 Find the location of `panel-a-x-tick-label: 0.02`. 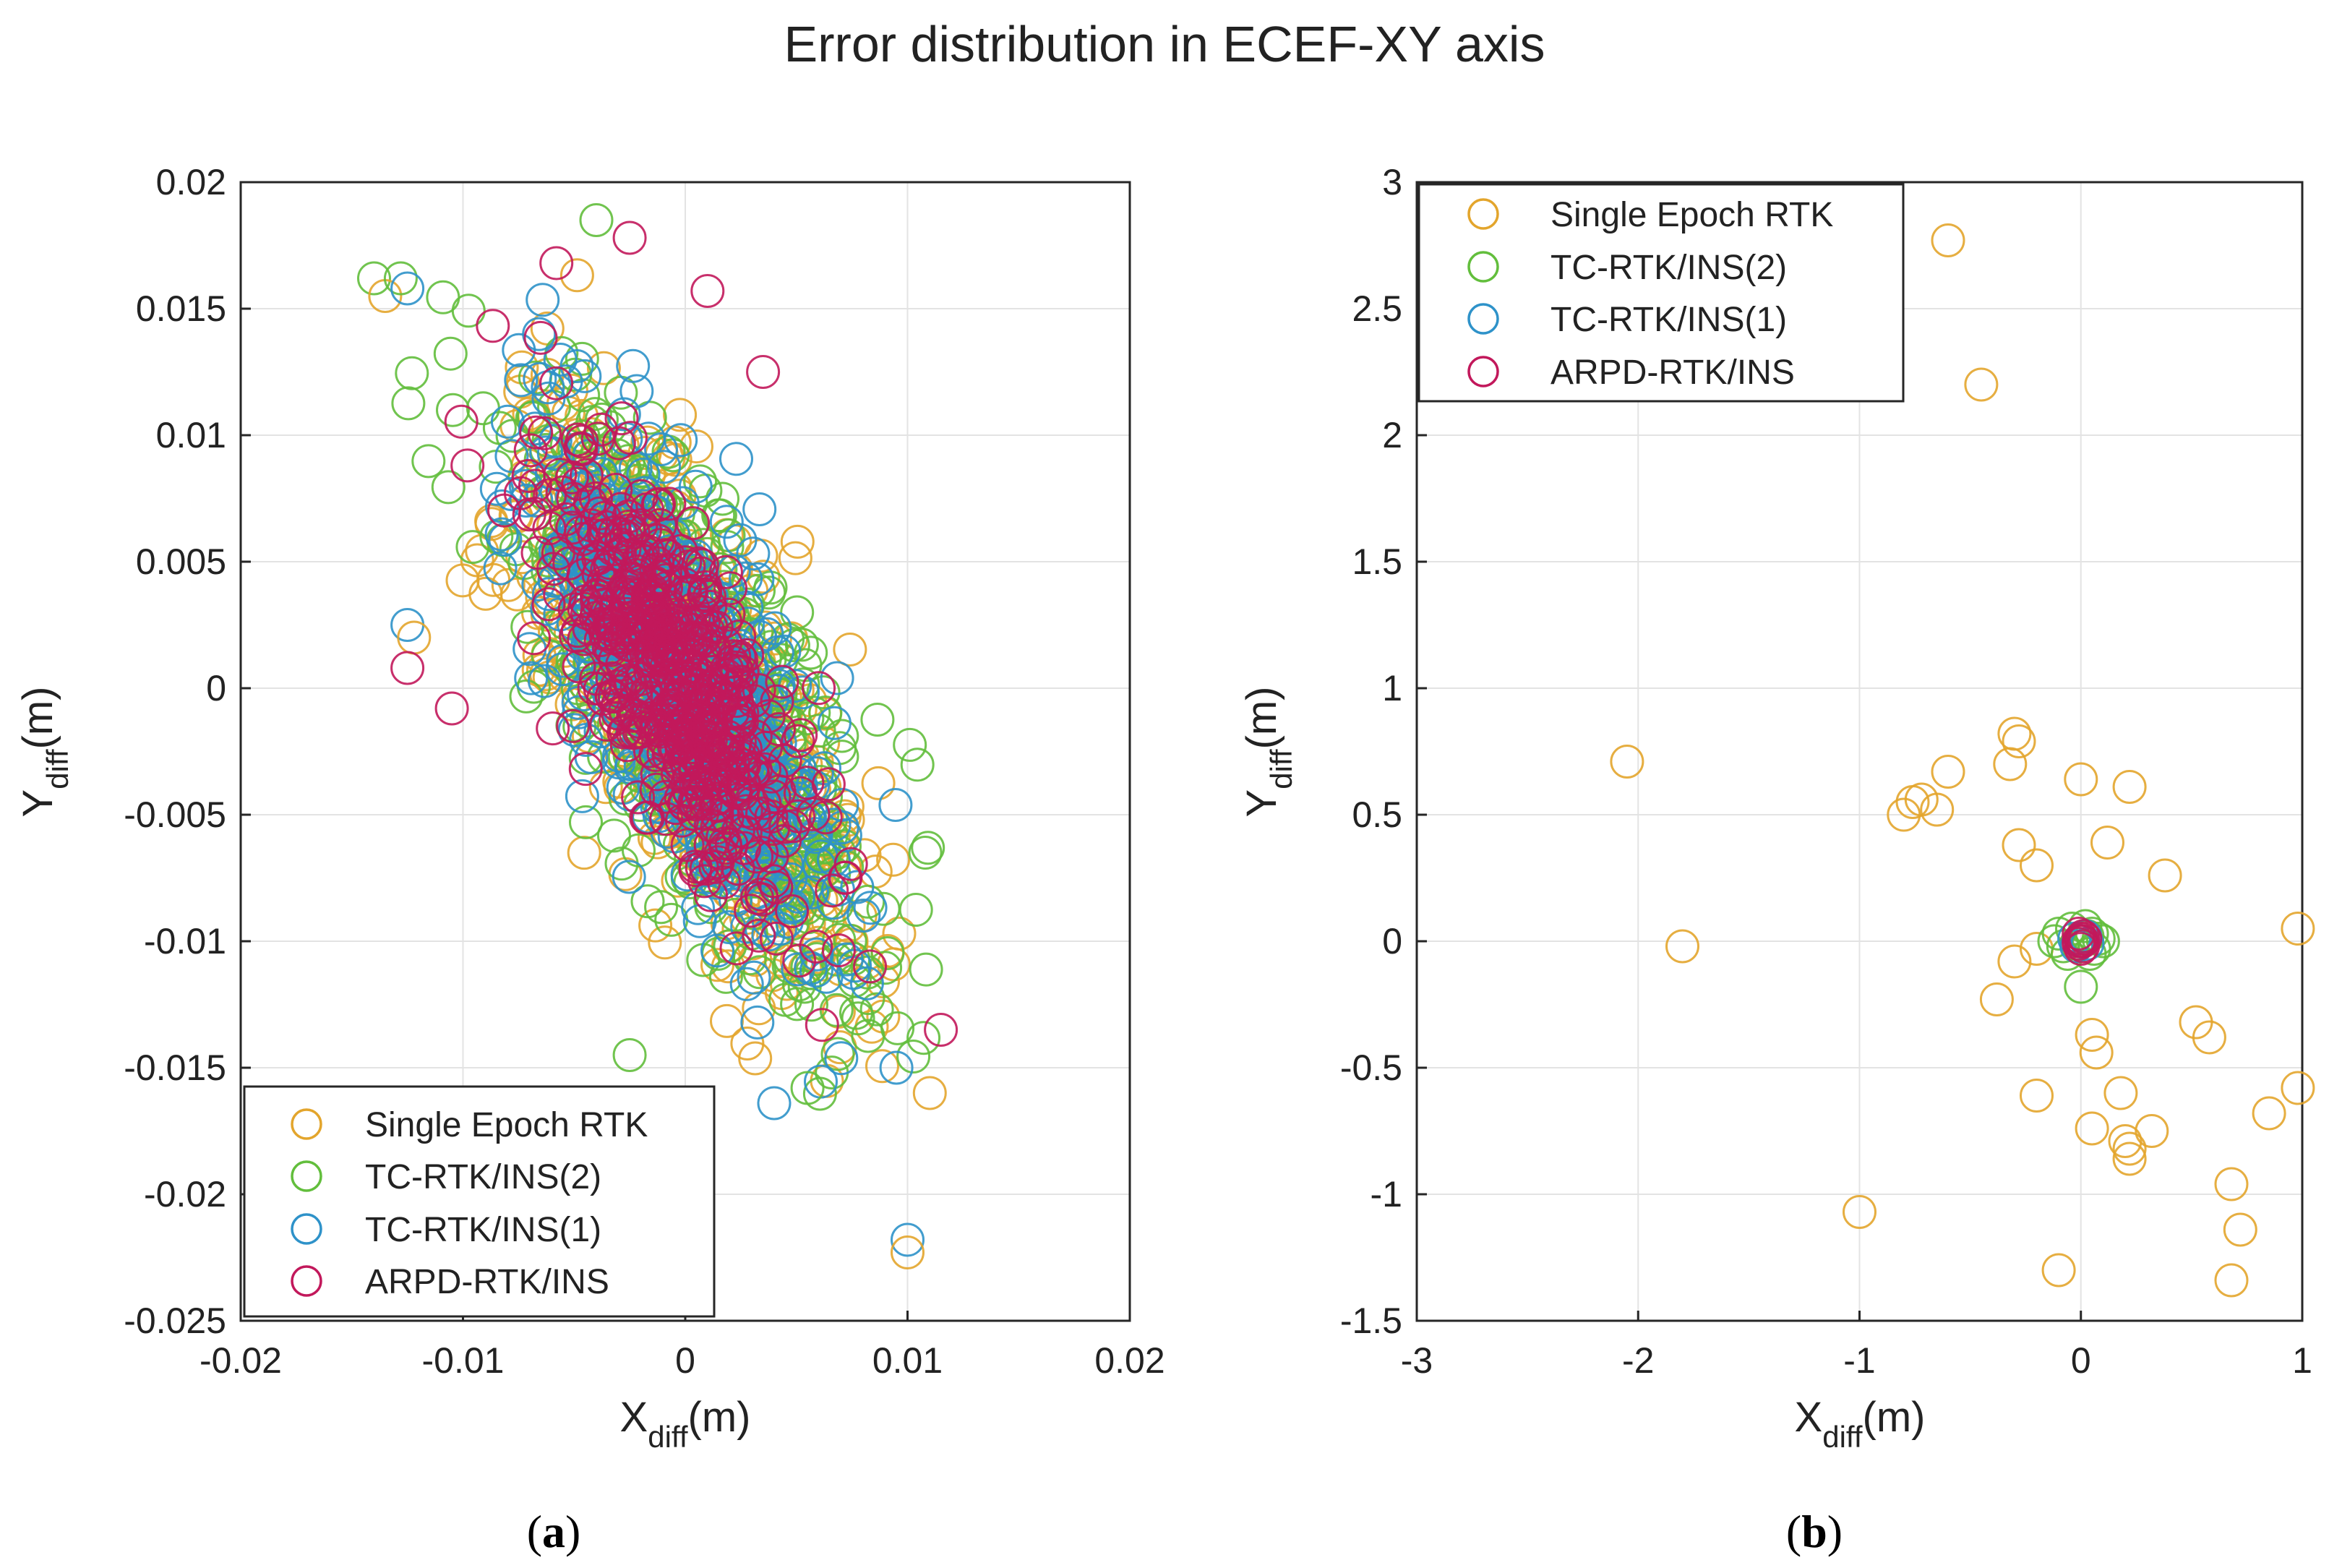

panel-a-x-tick-label: 0.02 is located at coordinates (1129, 1360).